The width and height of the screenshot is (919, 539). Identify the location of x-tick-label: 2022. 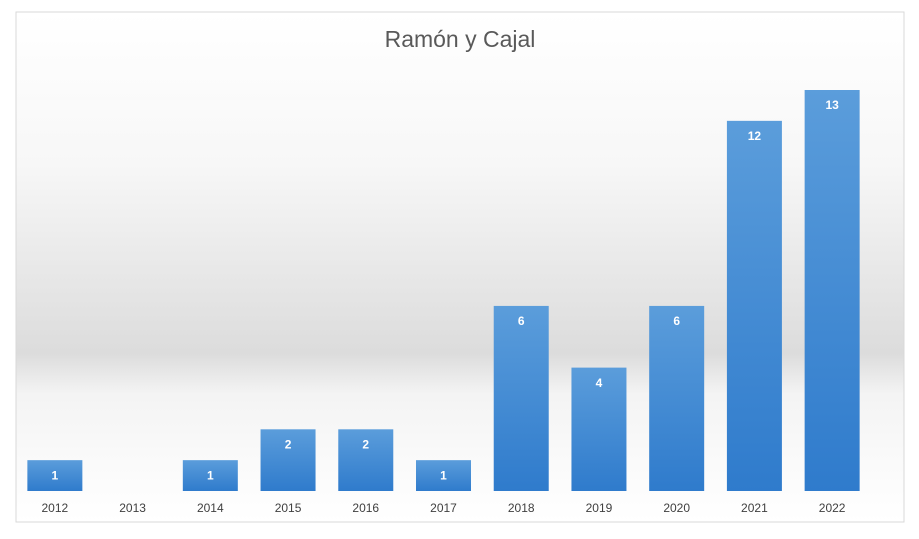
(832, 508).